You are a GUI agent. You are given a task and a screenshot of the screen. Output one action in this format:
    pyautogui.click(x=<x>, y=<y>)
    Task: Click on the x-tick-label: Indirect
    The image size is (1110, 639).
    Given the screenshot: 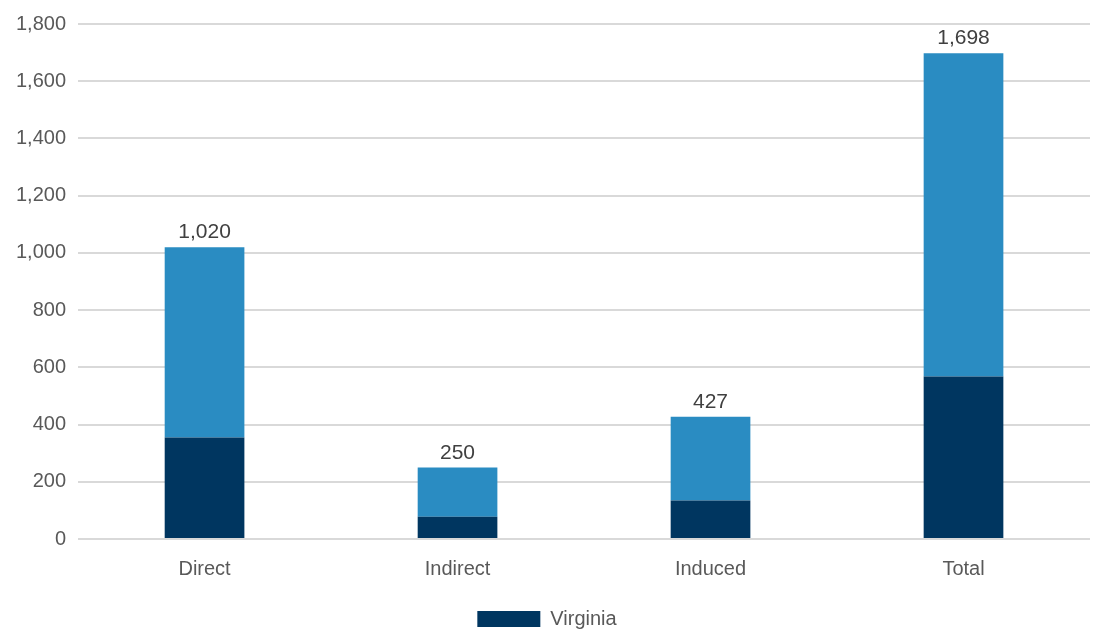 What is the action you would take?
    pyautogui.click(x=457, y=567)
    